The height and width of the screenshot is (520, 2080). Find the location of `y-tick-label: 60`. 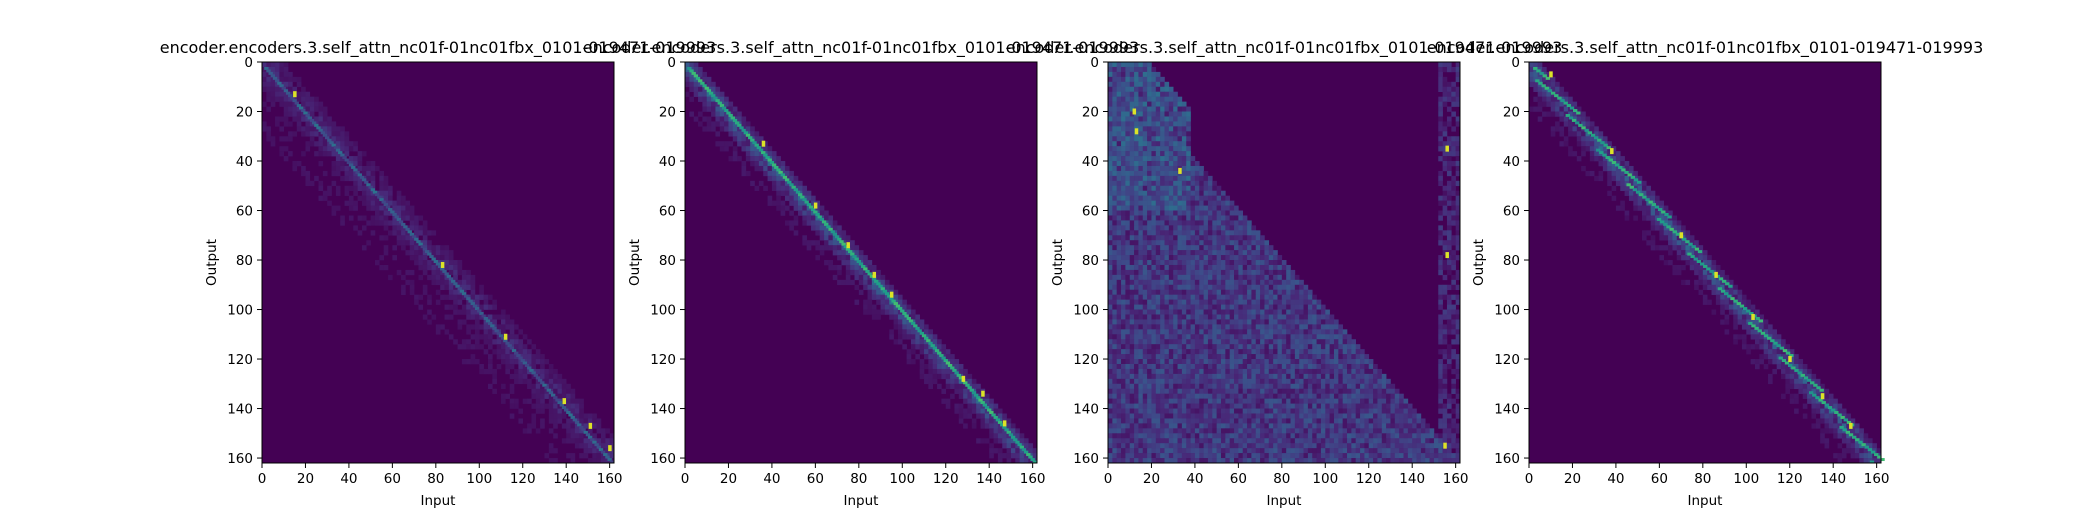

y-tick-label: 60 is located at coordinates (667, 212).